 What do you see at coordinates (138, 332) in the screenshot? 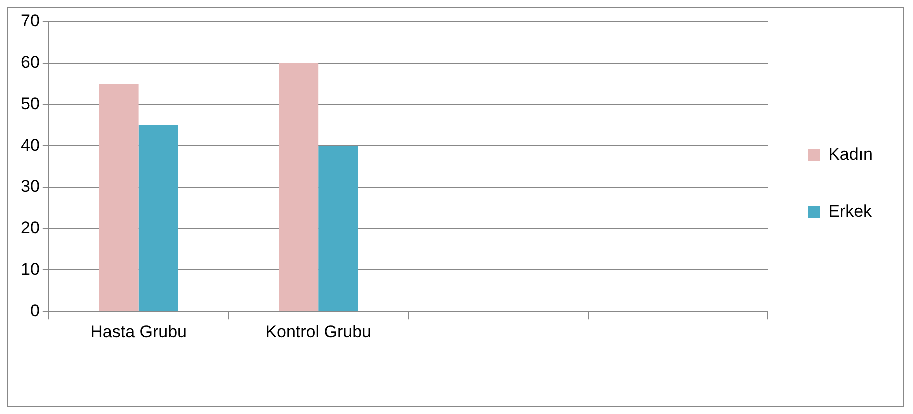
I see `x-tick-label: Hasta Grubu` at bounding box center [138, 332].